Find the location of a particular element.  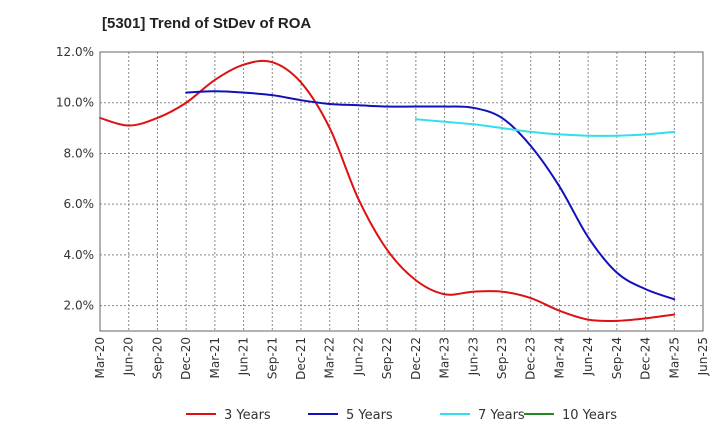

x-tick-label: Dec-22 is located at coordinates (416, 358).